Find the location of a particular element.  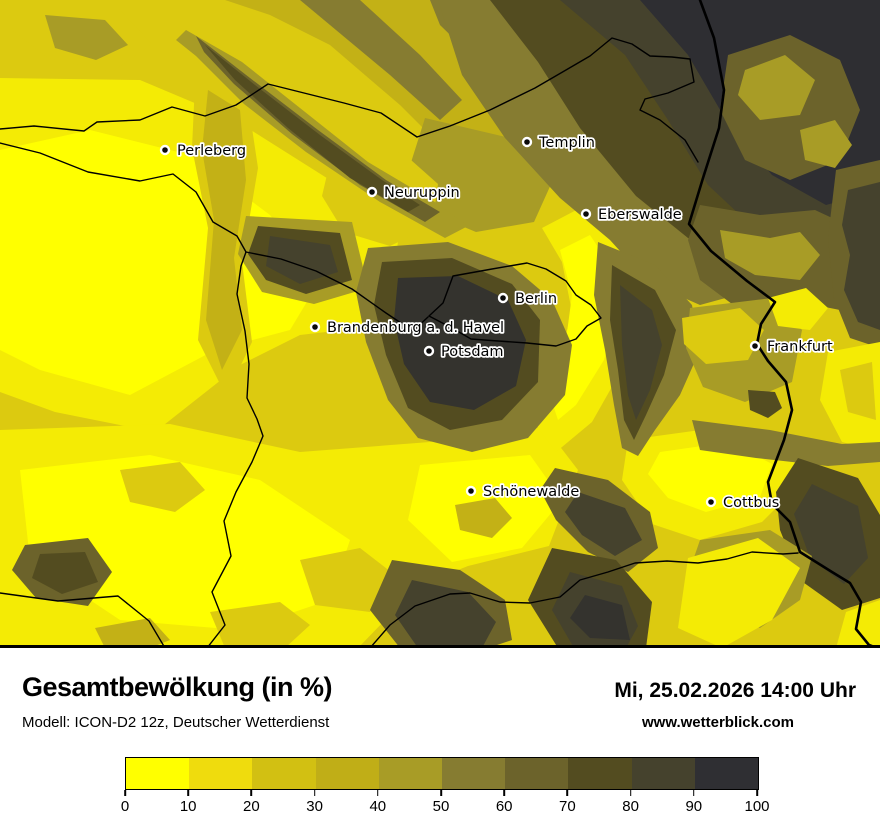

city-label: Perleberg is located at coordinates (211, 151).